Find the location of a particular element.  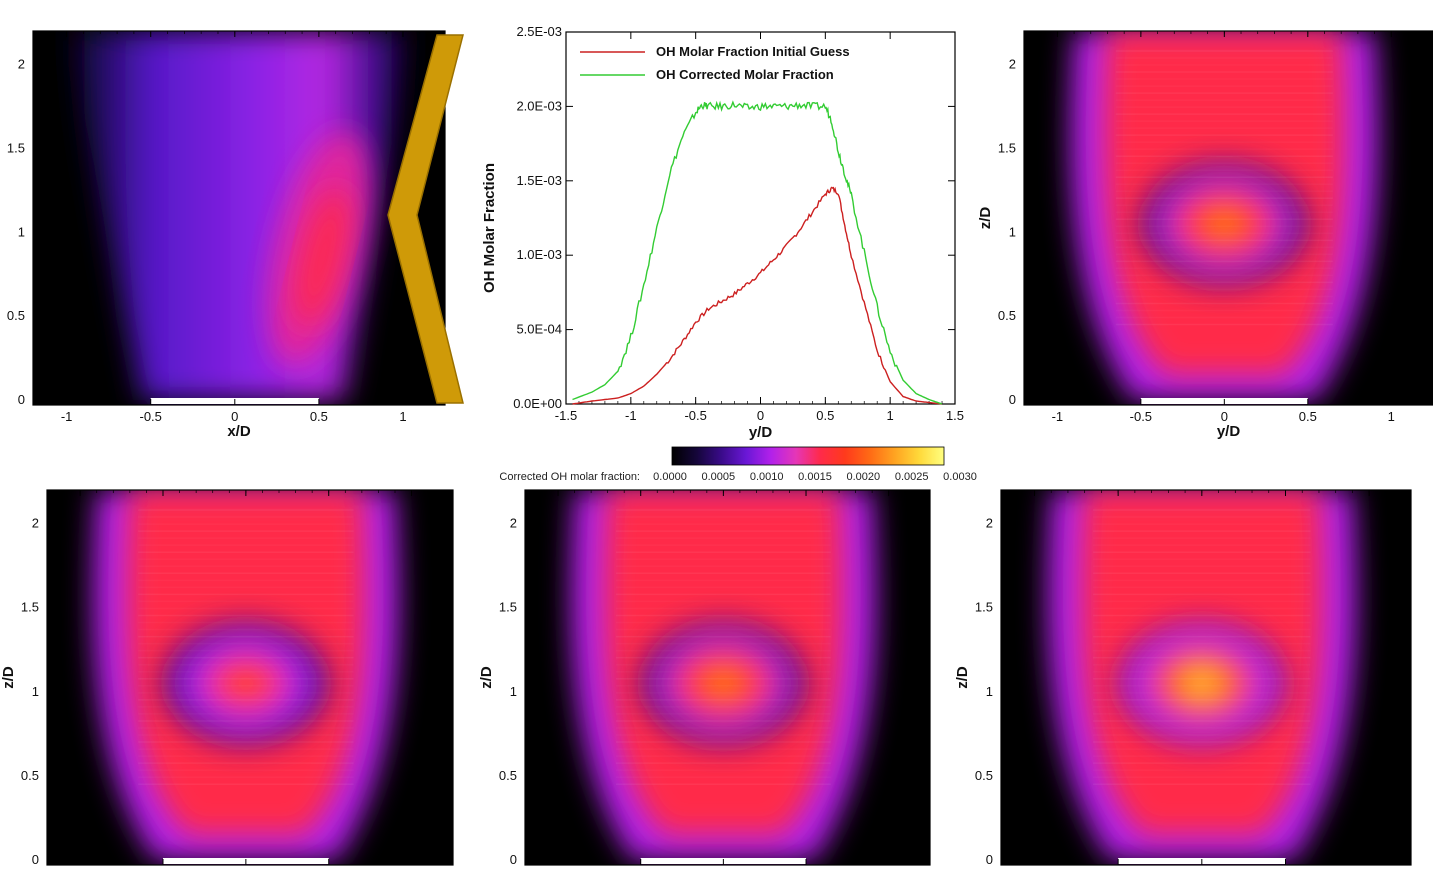

x-tick-label: 1.5 is located at coordinates (955, 415).